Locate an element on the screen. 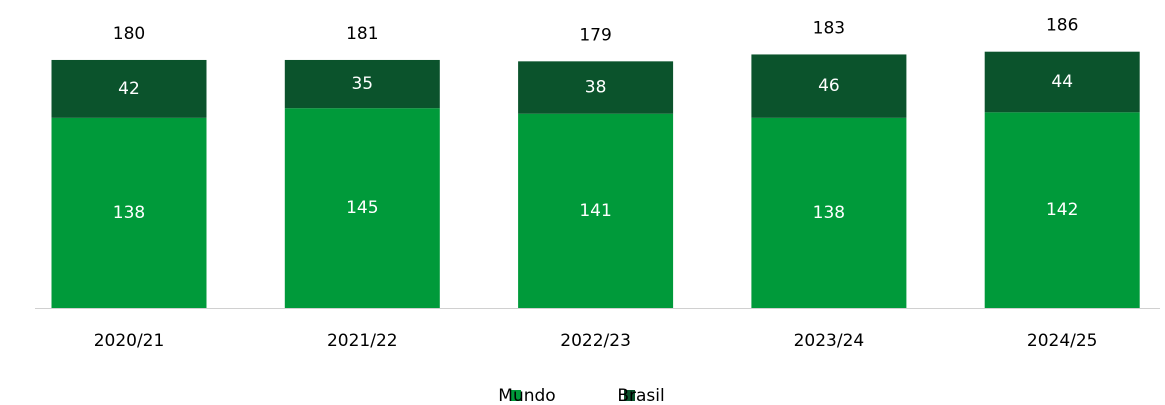 The width and height of the screenshot is (1165, 405). bar-label: 38 is located at coordinates (596, 88).